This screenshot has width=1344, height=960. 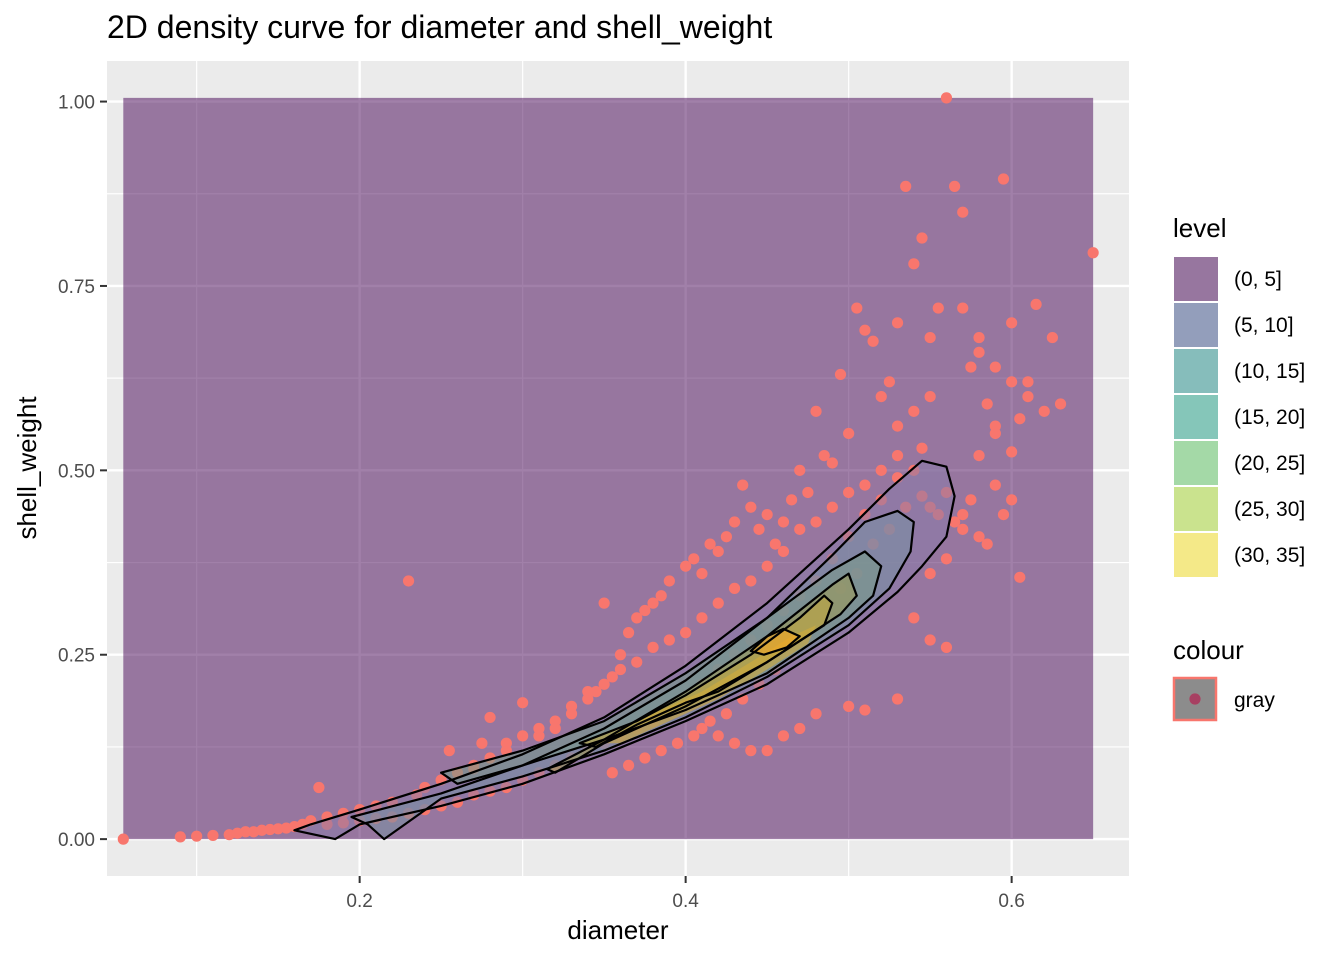 I want to click on legend-label: (15, 20], so click(x=1269, y=417).